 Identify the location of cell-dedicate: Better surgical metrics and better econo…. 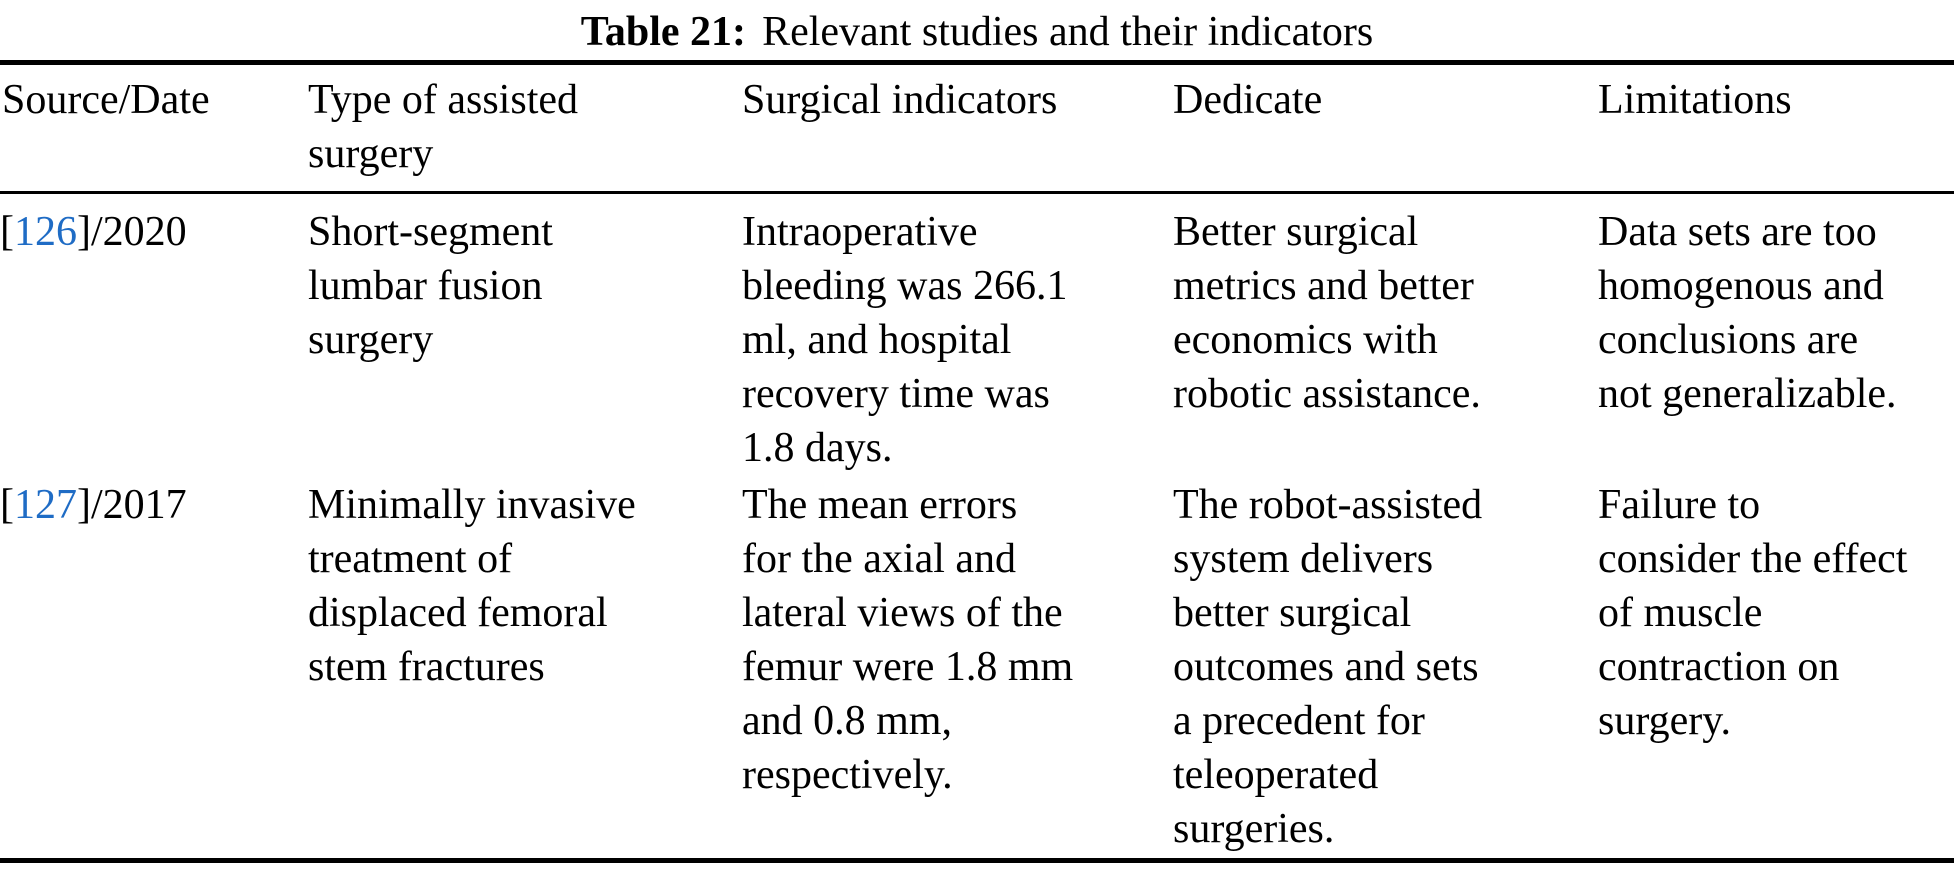
(1327, 313).